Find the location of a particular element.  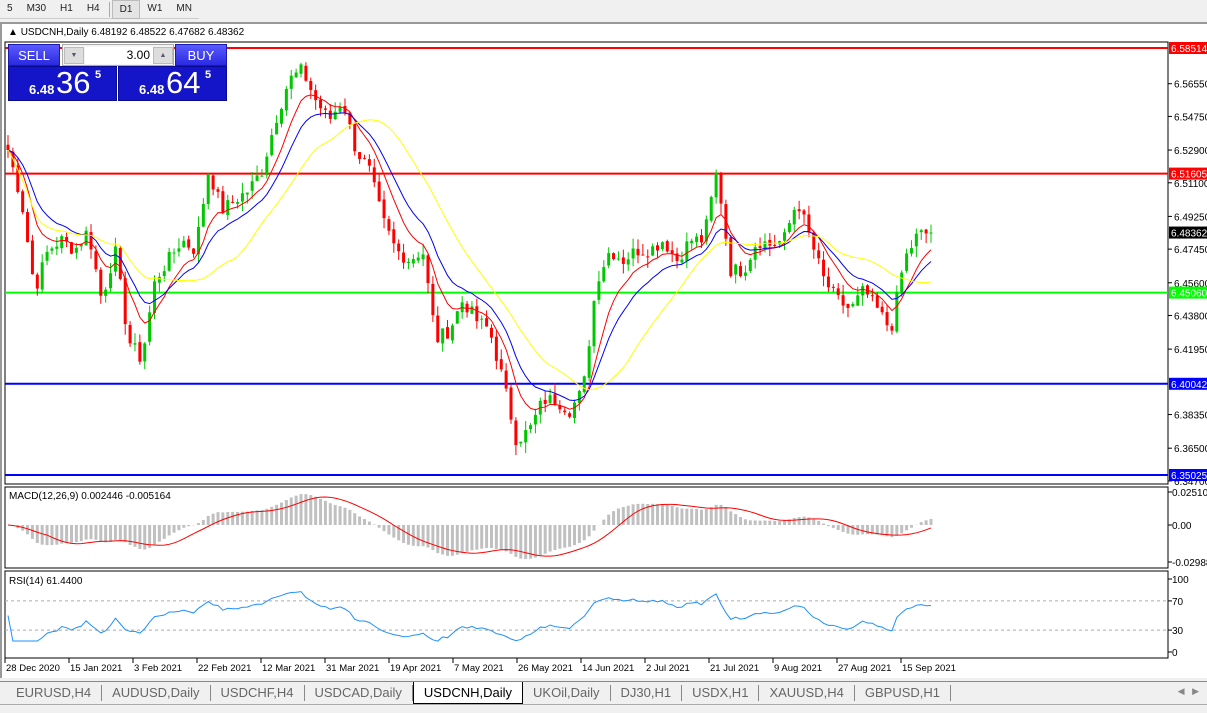

timeframe-mn: MN is located at coordinates (184, 8).